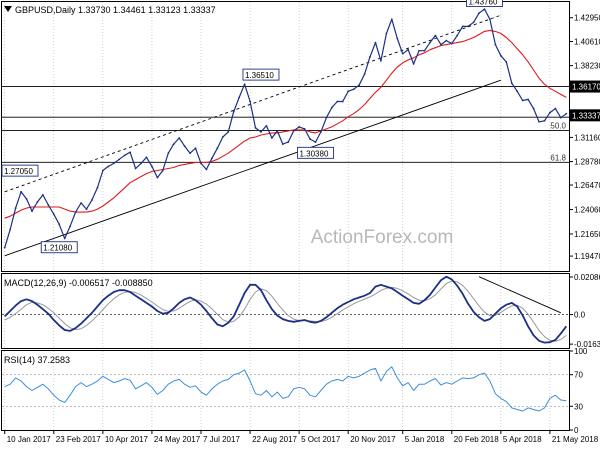  I want to click on x-tick-label: 10 Jan 2017, so click(29, 439).